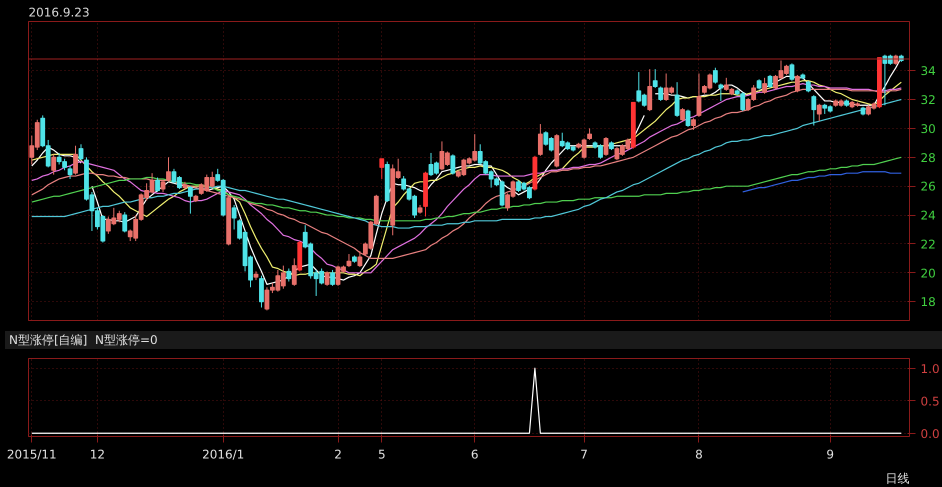 The image size is (942, 487). What do you see at coordinates (382, 455) in the screenshot?
I see `x-tick-label: 5` at bounding box center [382, 455].